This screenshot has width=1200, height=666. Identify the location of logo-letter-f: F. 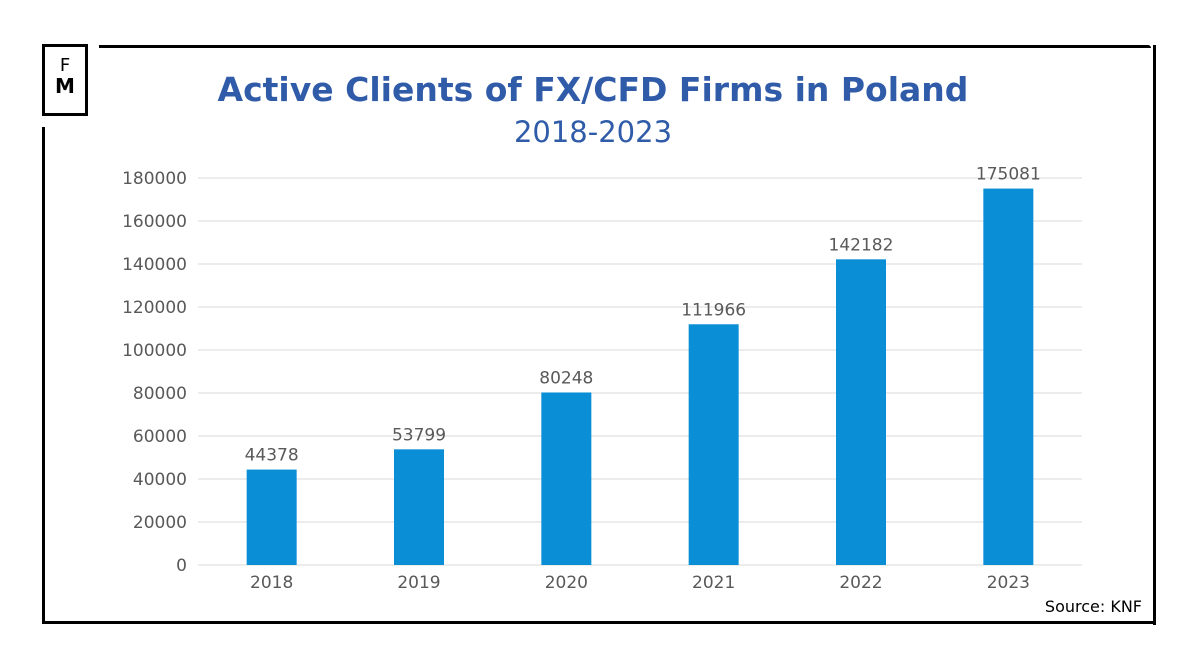
(65, 65).